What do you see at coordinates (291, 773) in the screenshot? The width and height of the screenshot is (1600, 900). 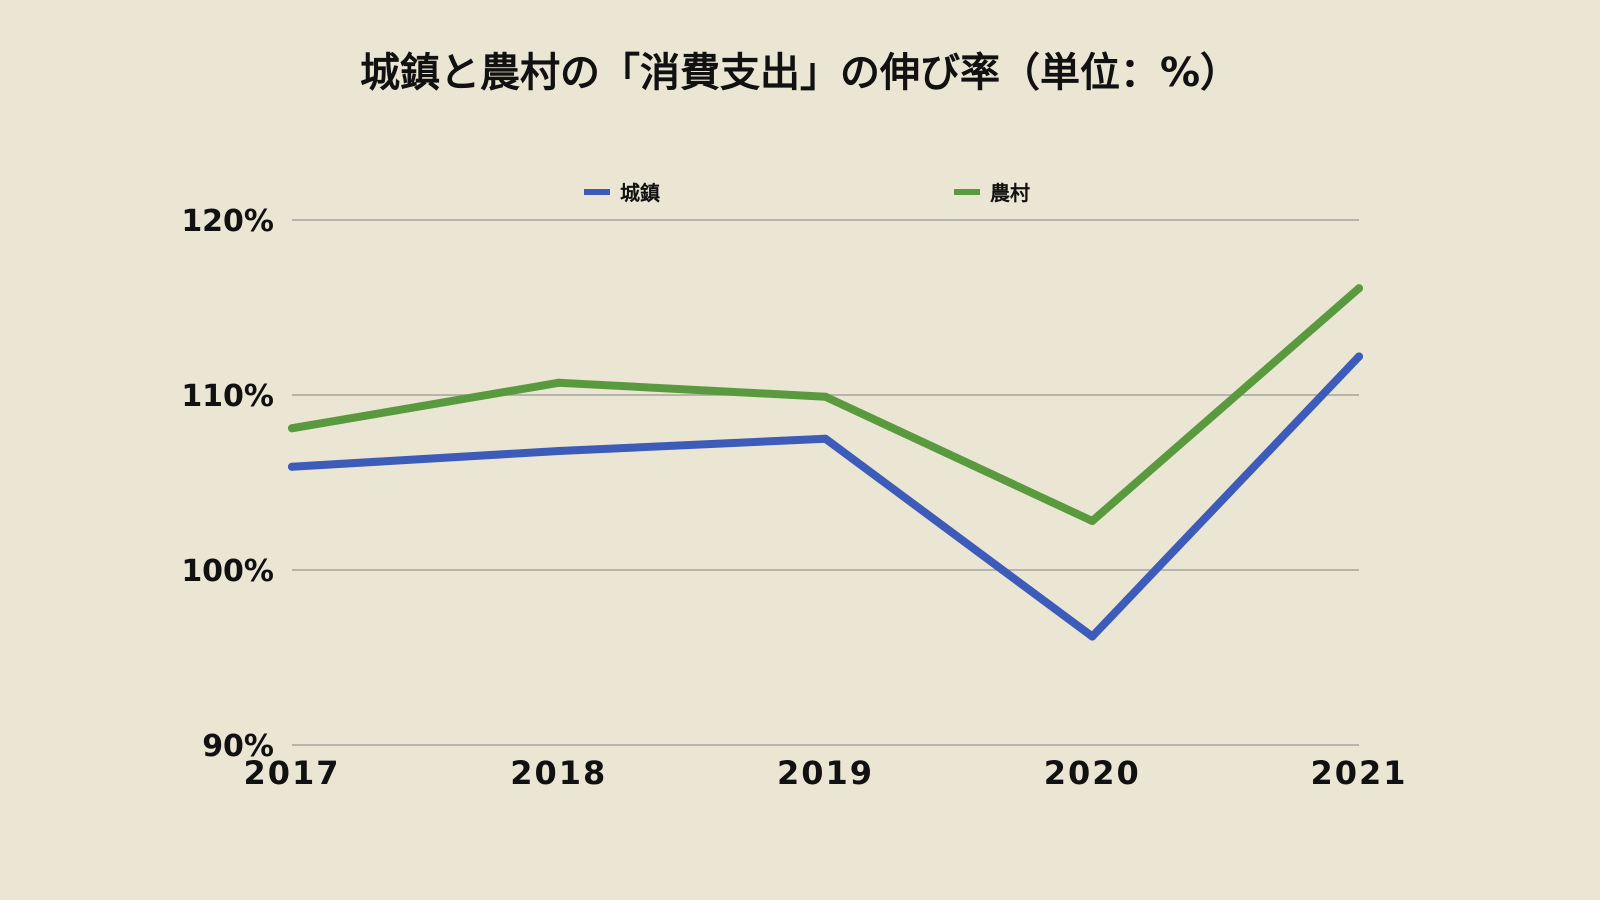 I see `x-tick-label: 2017` at bounding box center [291, 773].